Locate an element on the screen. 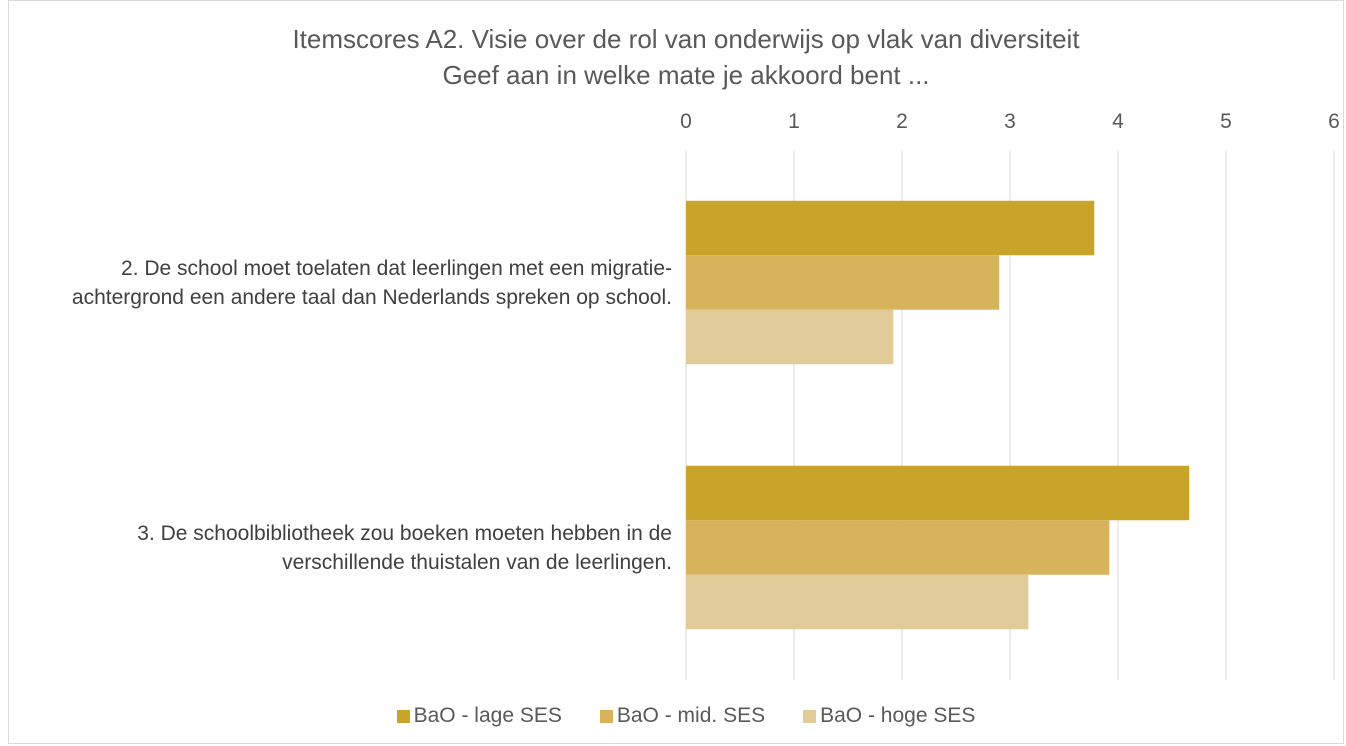 The width and height of the screenshot is (1346, 746). legend-label: BaO - mid. SES is located at coordinates (691, 715).